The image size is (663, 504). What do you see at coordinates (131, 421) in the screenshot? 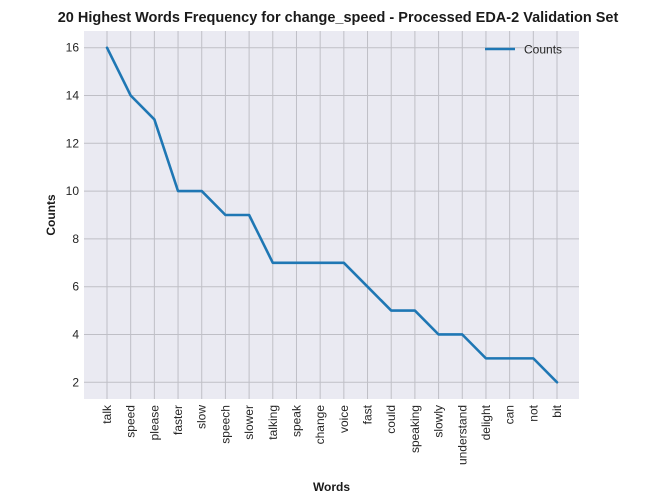
I see `x-tick-label: speed` at bounding box center [131, 421].